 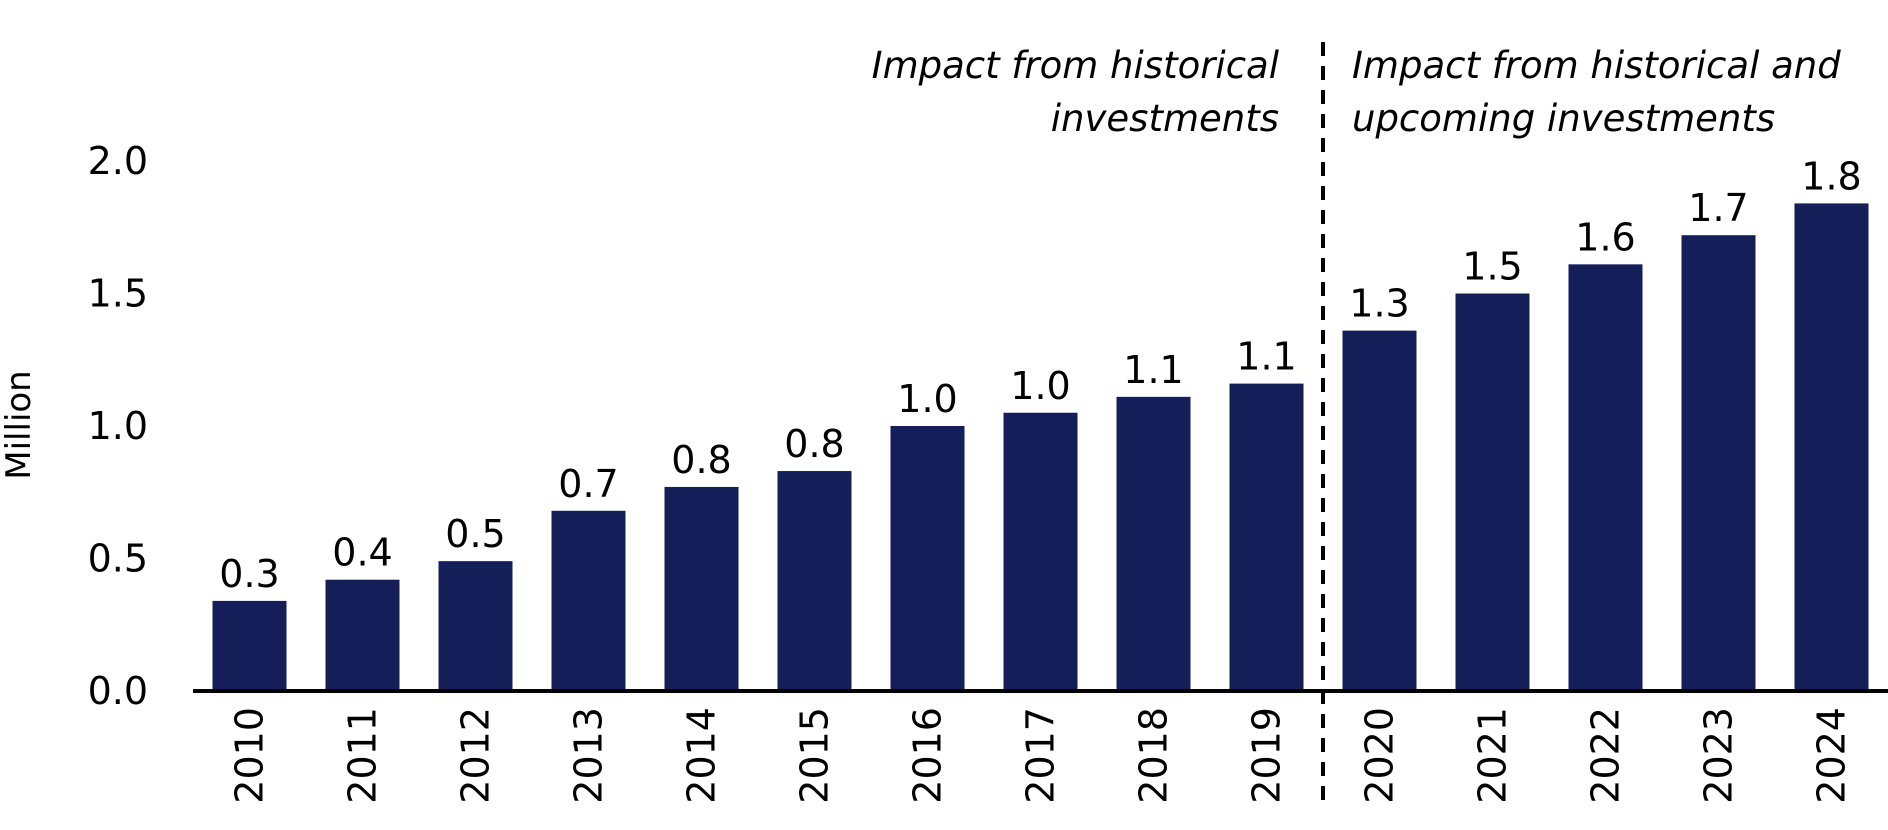 What do you see at coordinates (249, 574) in the screenshot?
I see `data-label-2010: 0.3` at bounding box center [249, 574].